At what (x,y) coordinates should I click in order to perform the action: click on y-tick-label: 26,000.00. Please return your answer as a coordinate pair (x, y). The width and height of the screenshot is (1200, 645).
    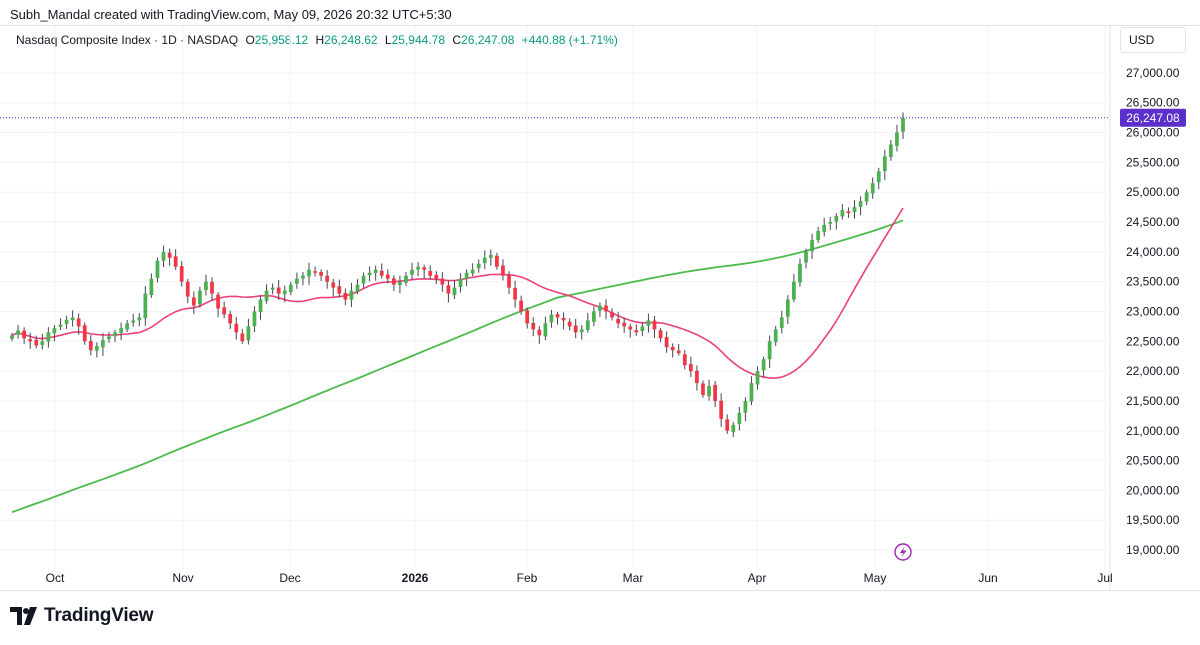
    Looking at the image, I should click on (1153, 133).